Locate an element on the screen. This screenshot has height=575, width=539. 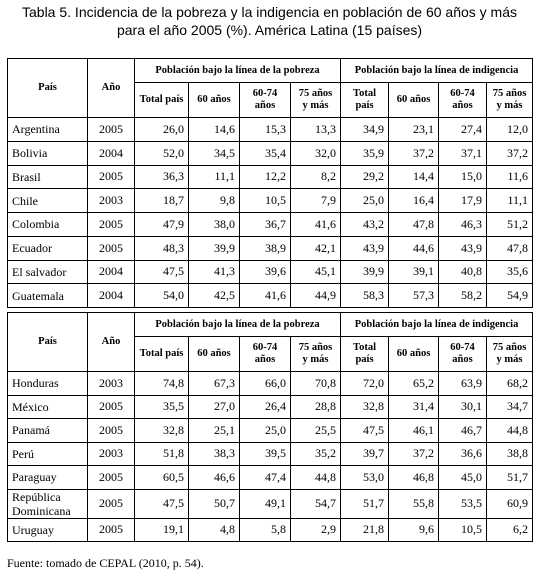
value-cell: 34,9 is located at coordinates (365, 129).